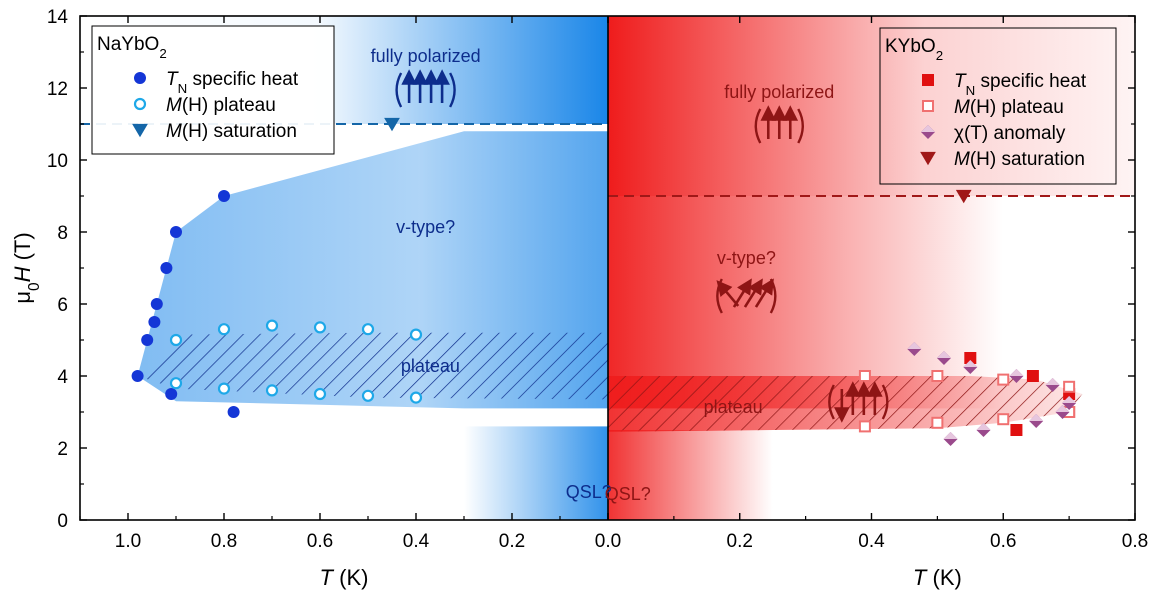 The height and width of the screenshot is (593, 1159). What do you see at coordinates (871, 541) in the screenshot?
I see `x-tick-label-right: 0.4` at bounding box center [871, 541].